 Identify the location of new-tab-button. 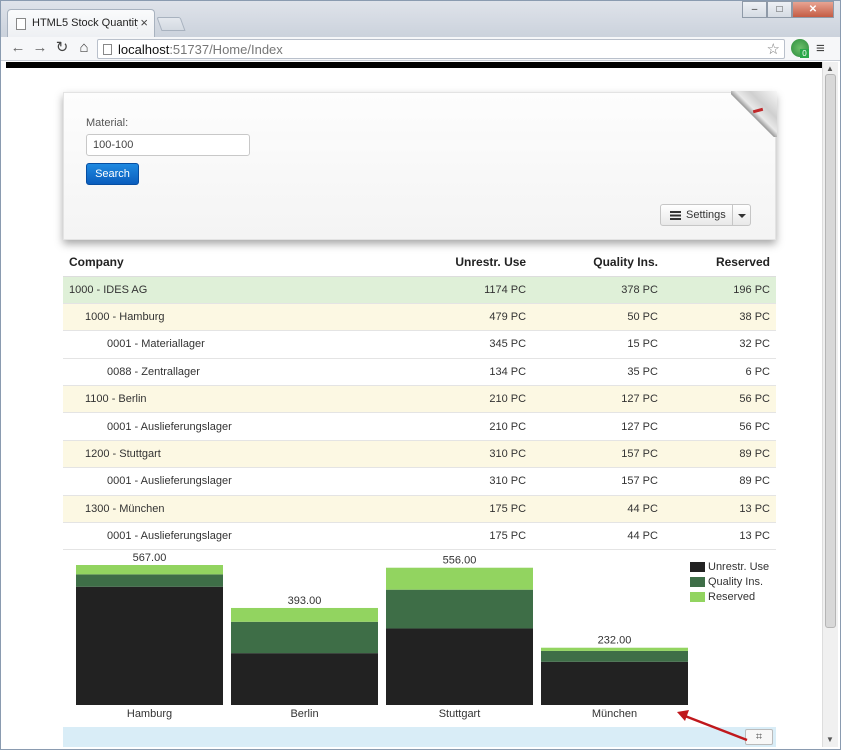
(171, 24).